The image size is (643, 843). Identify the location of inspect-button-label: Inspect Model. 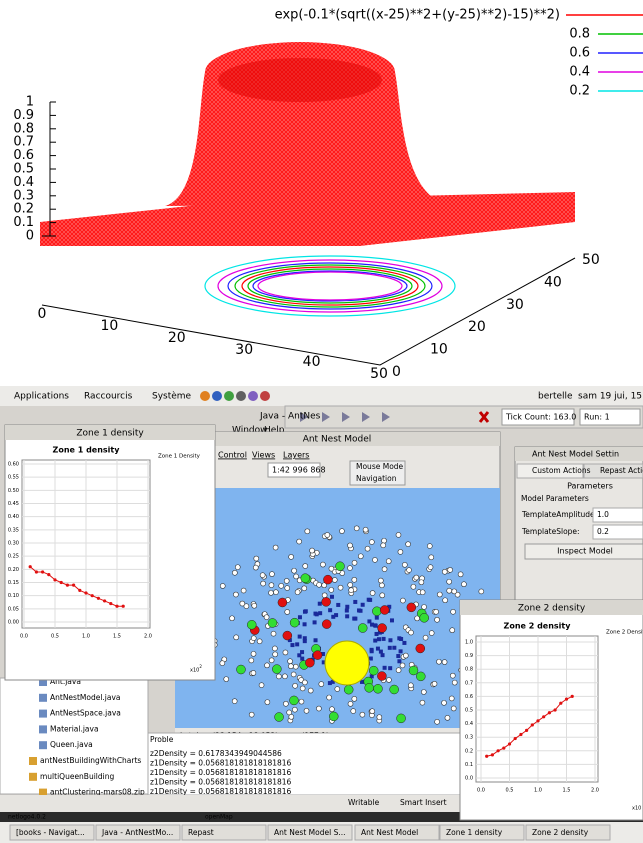
(585, 551).